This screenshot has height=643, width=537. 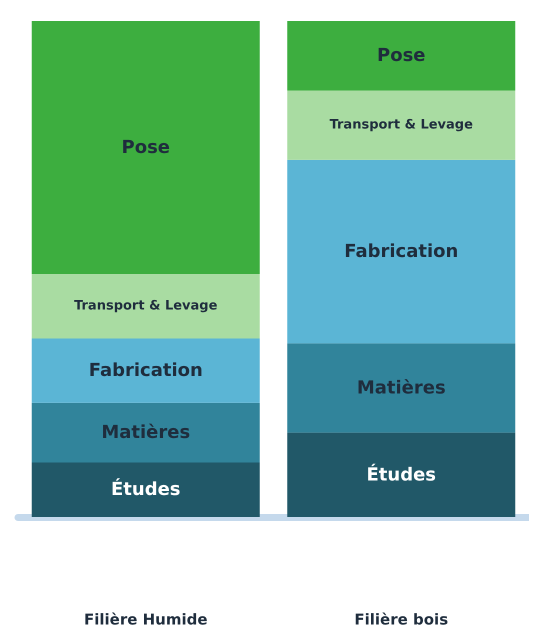 What do you see at coordinates (401, 475) in the screenshot?
I see `text: Études` at bounding box center [401, 475].